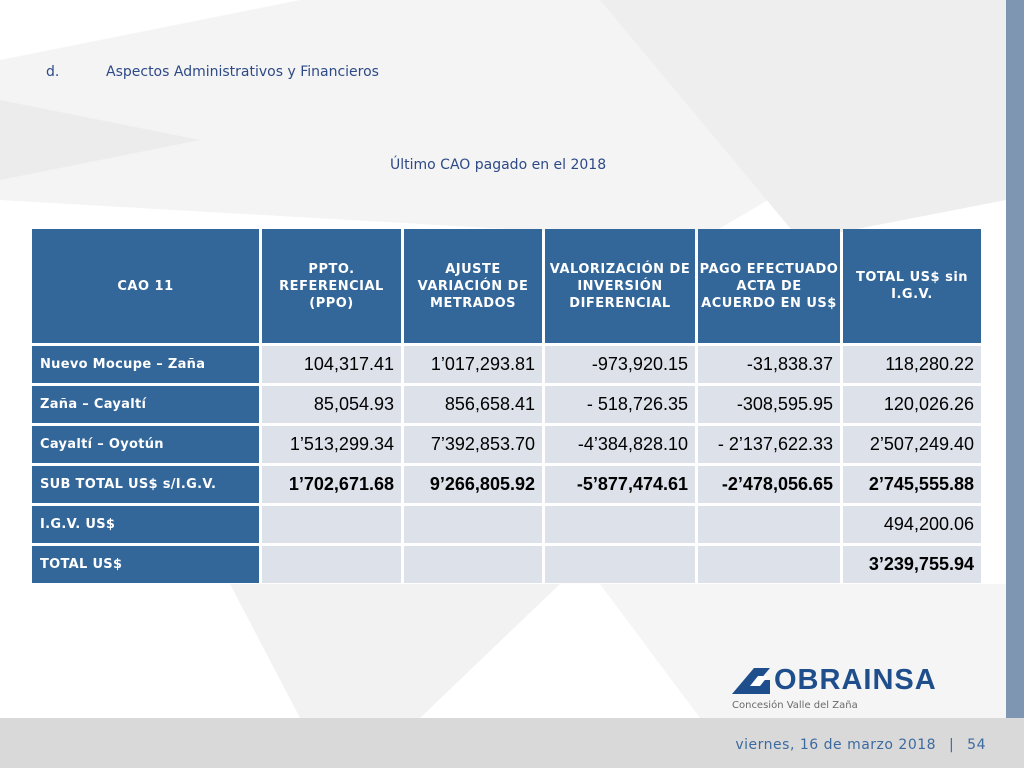 This screenshot has width=1024, height=768. I want to click on page-number: 54, so click(976, 745).